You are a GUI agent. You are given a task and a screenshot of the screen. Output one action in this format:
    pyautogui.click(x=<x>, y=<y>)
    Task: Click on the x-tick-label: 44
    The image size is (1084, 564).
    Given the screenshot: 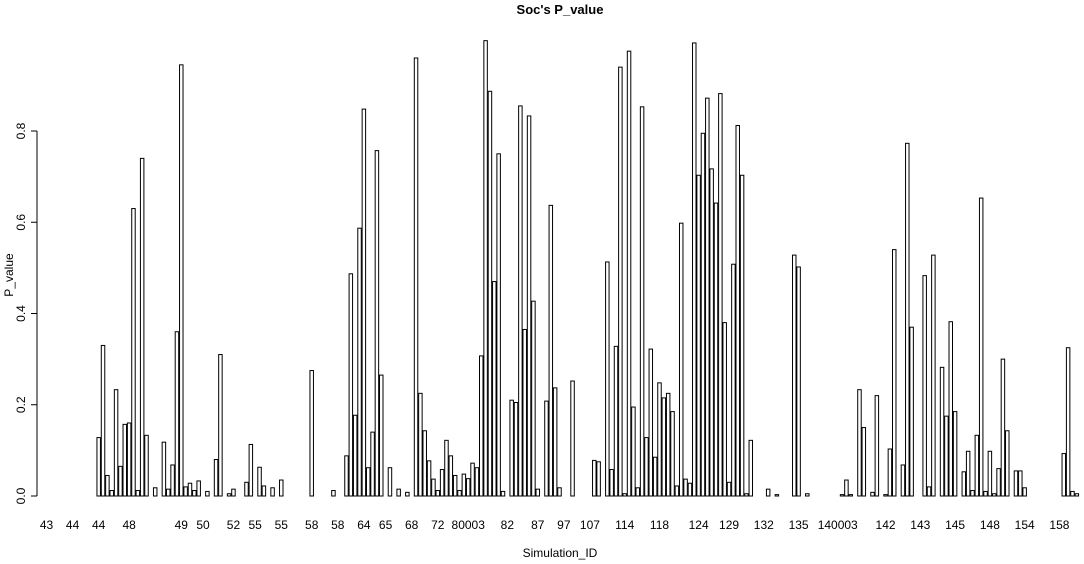 What is the action you would take?
    pyautogui.click(x=99, y=525)
    